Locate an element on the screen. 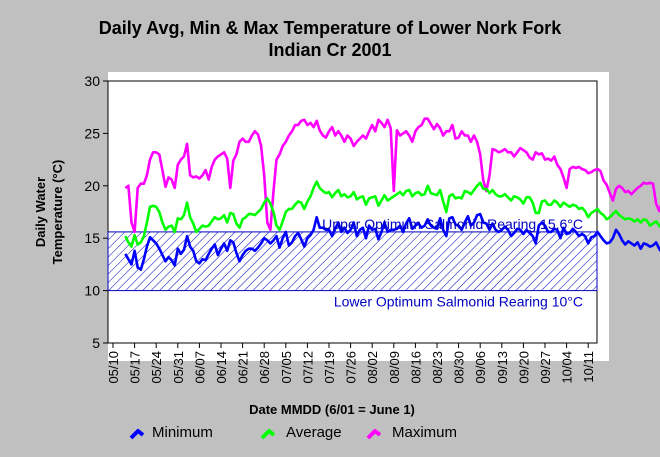 The height and width of the screenshot is (457, 660). x-tick-label: 08/09 is located at coordinates (394, 367).